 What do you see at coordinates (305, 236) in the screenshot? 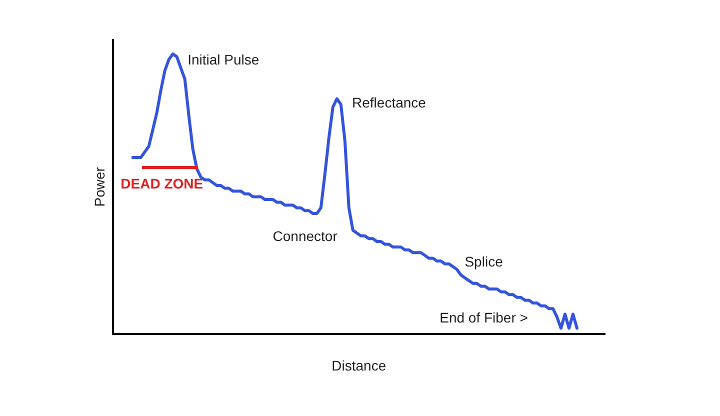
I see `annotation: Connector` at bounding box center [305, 236].